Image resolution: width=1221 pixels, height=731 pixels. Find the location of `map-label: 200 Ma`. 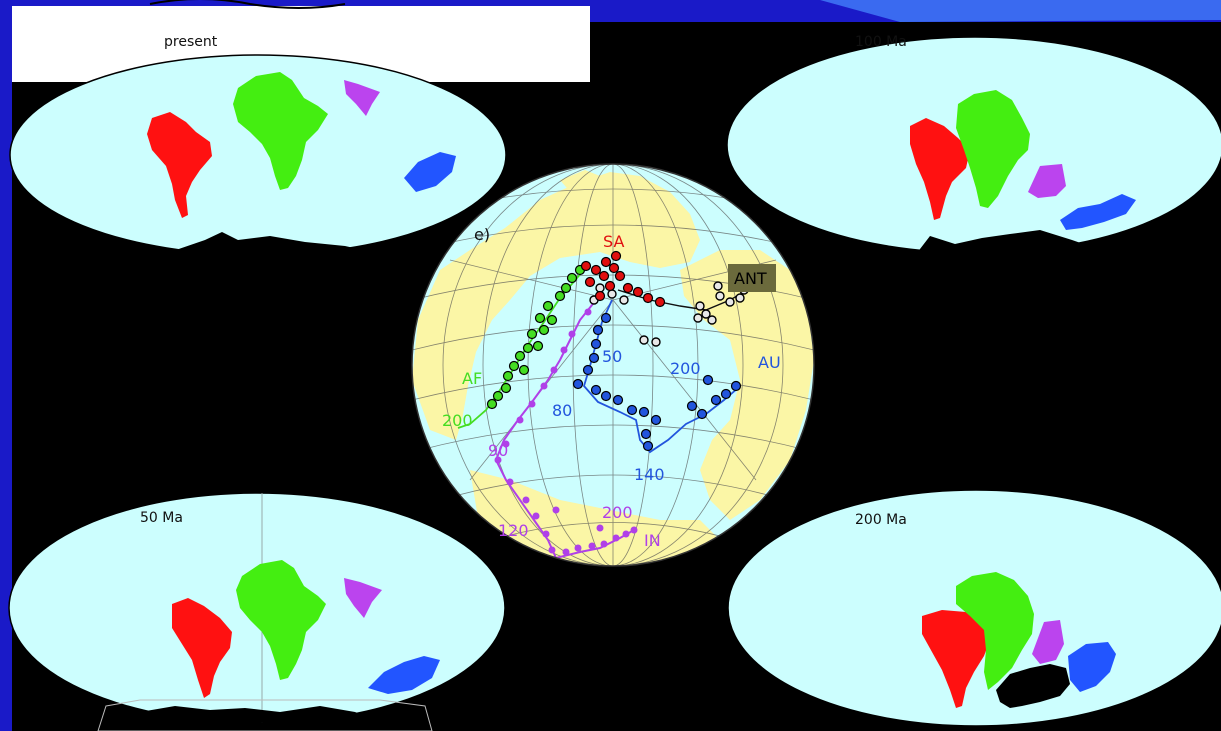

map-label: 200 Ma is located at coordinates (881, 520).